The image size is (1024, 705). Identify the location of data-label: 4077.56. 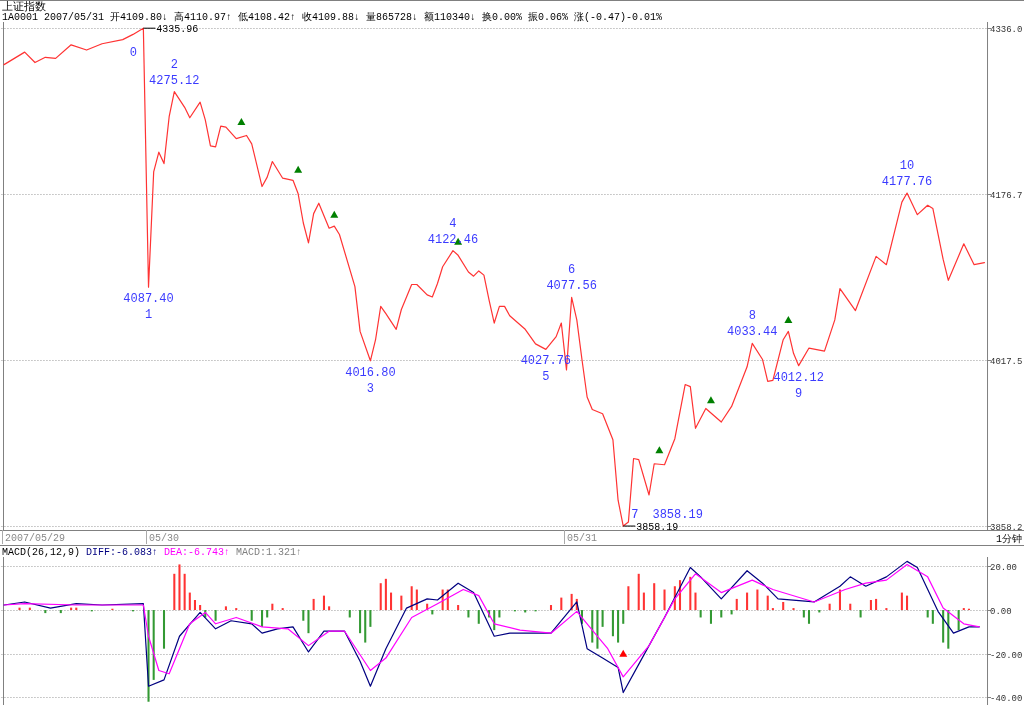
(571, 286).